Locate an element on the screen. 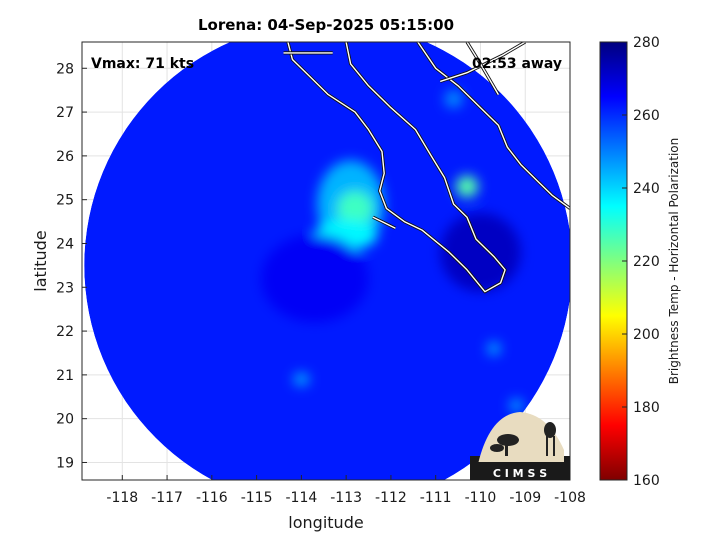 The image size is (720, 540). x-tick-label-7: -111 is located at coordinates (436, 498).